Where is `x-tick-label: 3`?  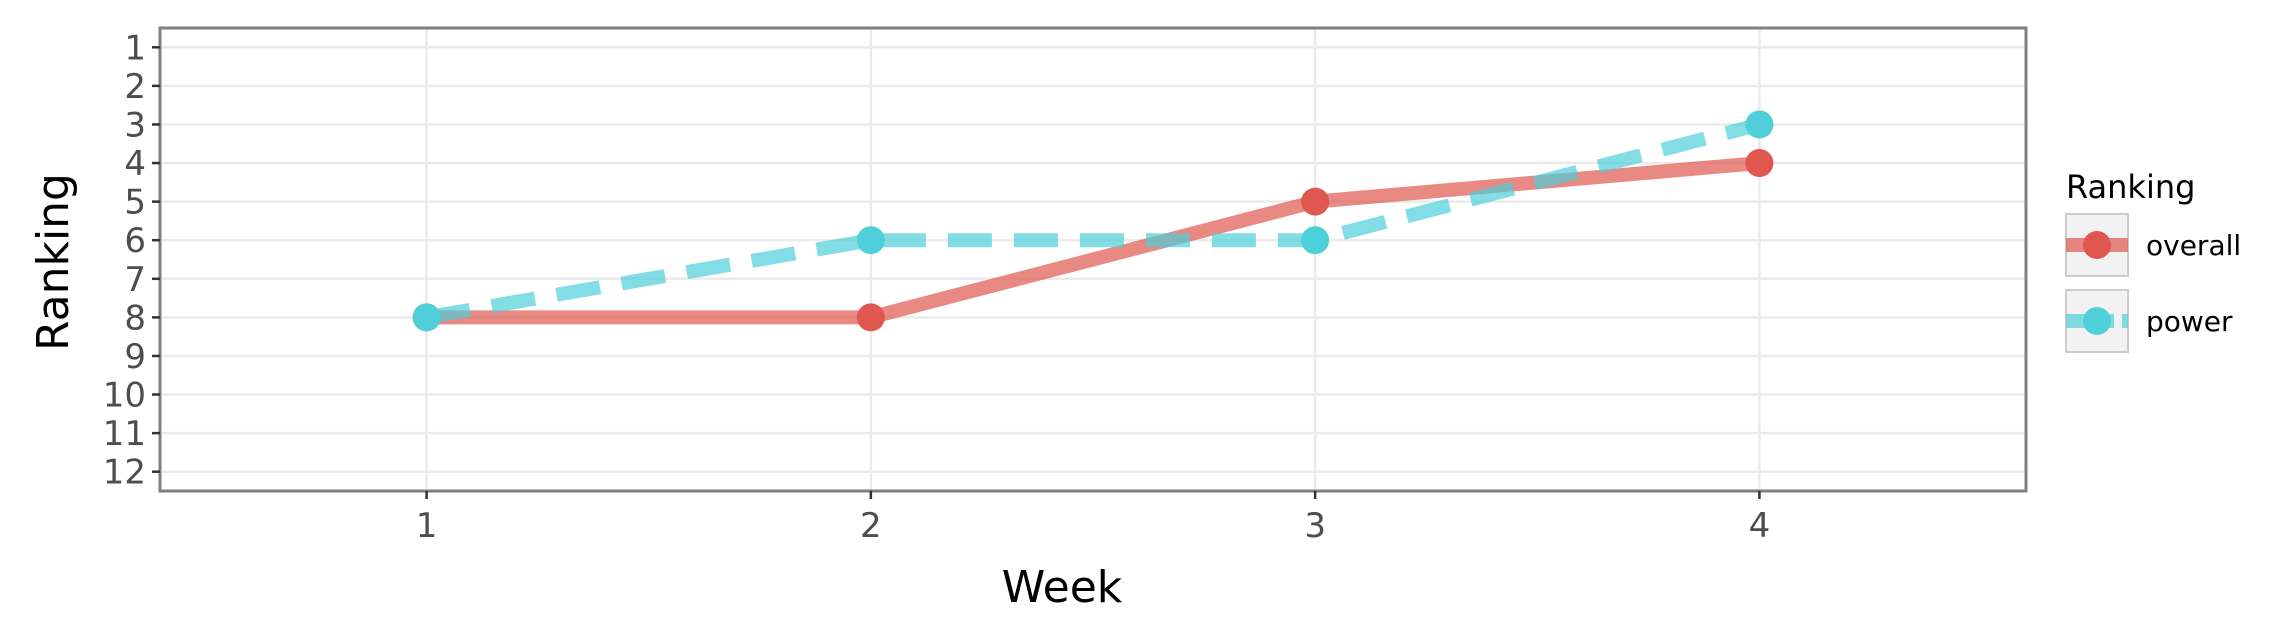
x-tick-label: 3 is located at coordinates (1315, 526).